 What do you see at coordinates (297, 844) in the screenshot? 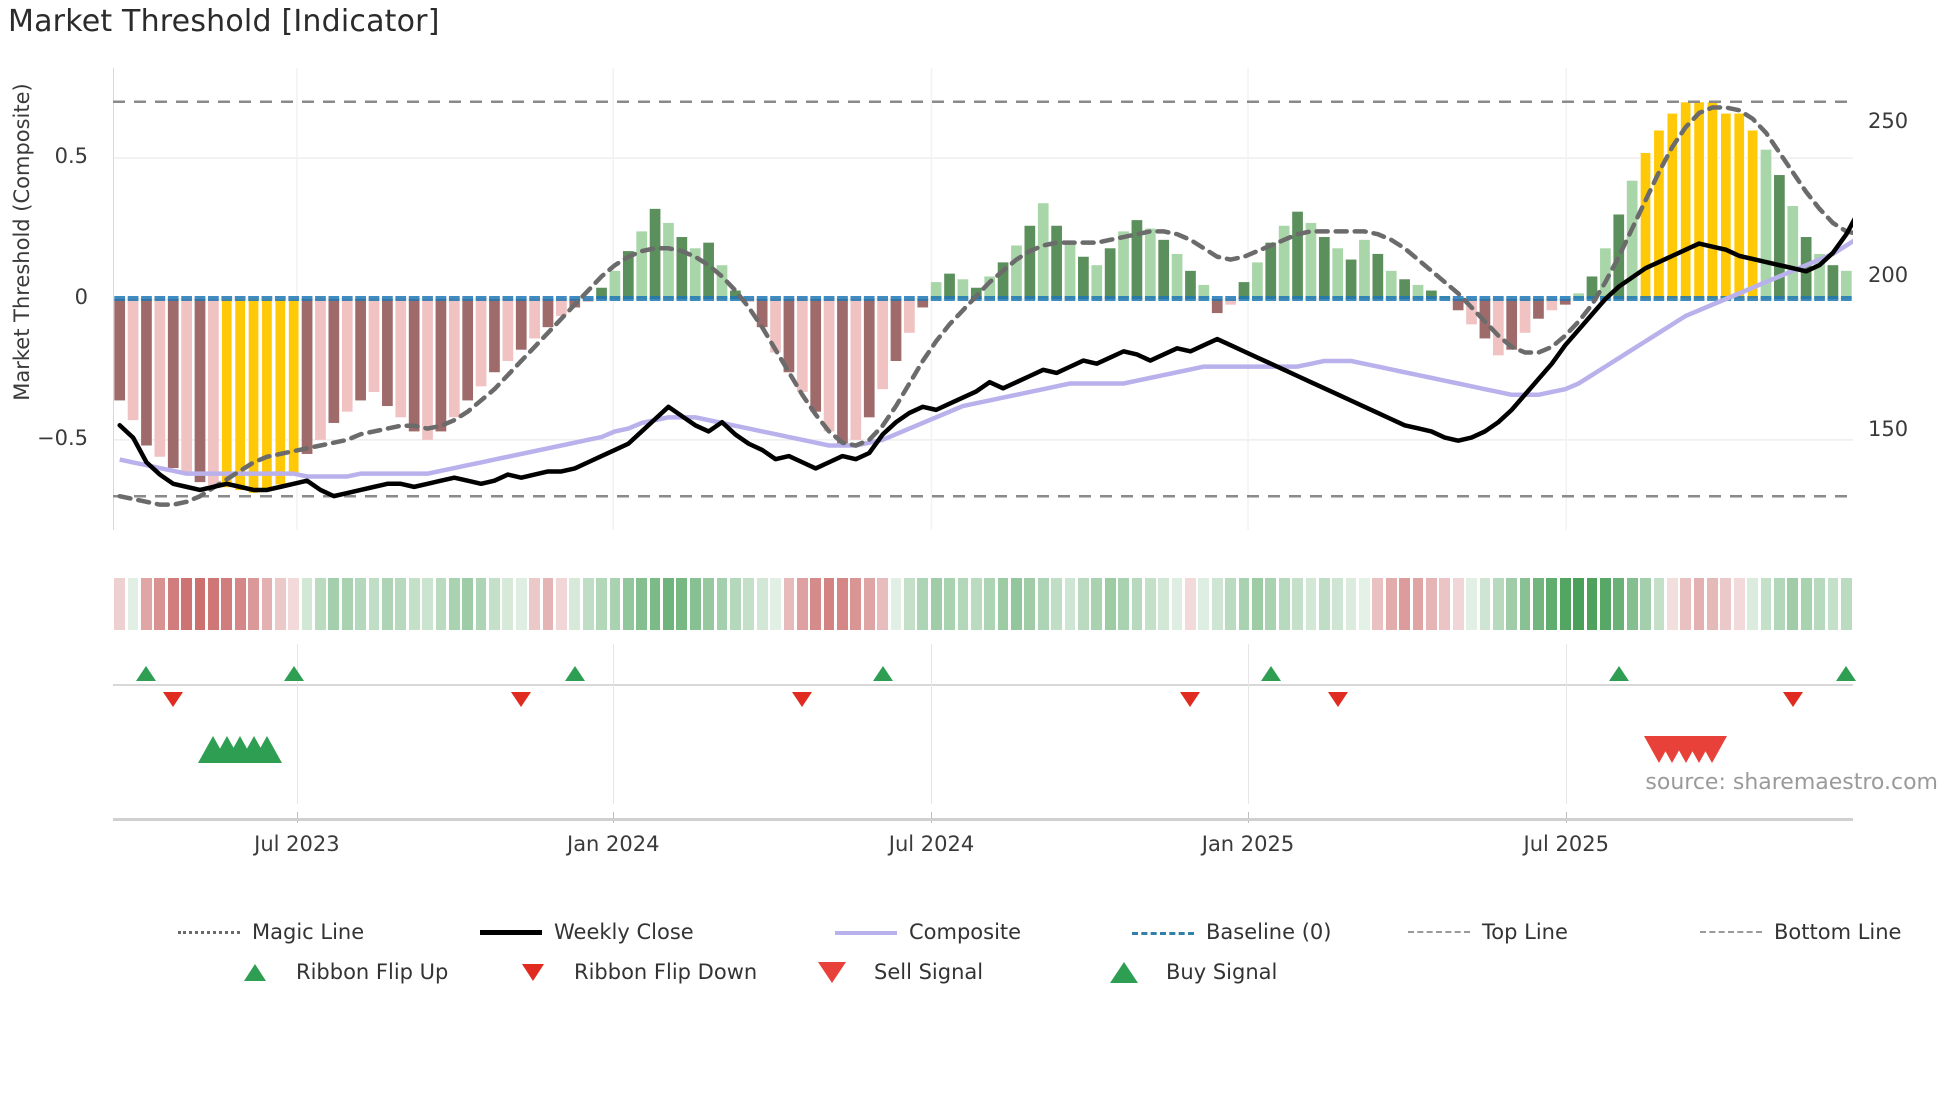
I see `x-tick-0: Jul 2023` at bounding box center [297, 844].